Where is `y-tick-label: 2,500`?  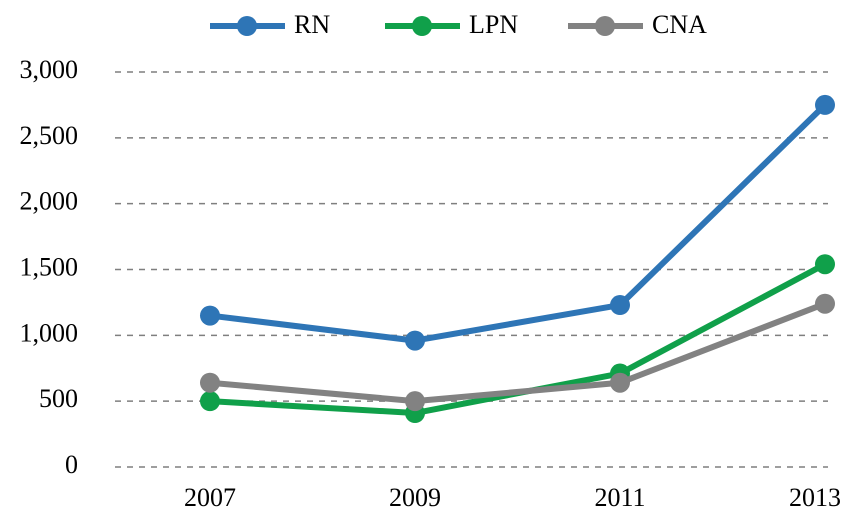 y-tick-label: 2,500 is located at coordinates (49, 135).